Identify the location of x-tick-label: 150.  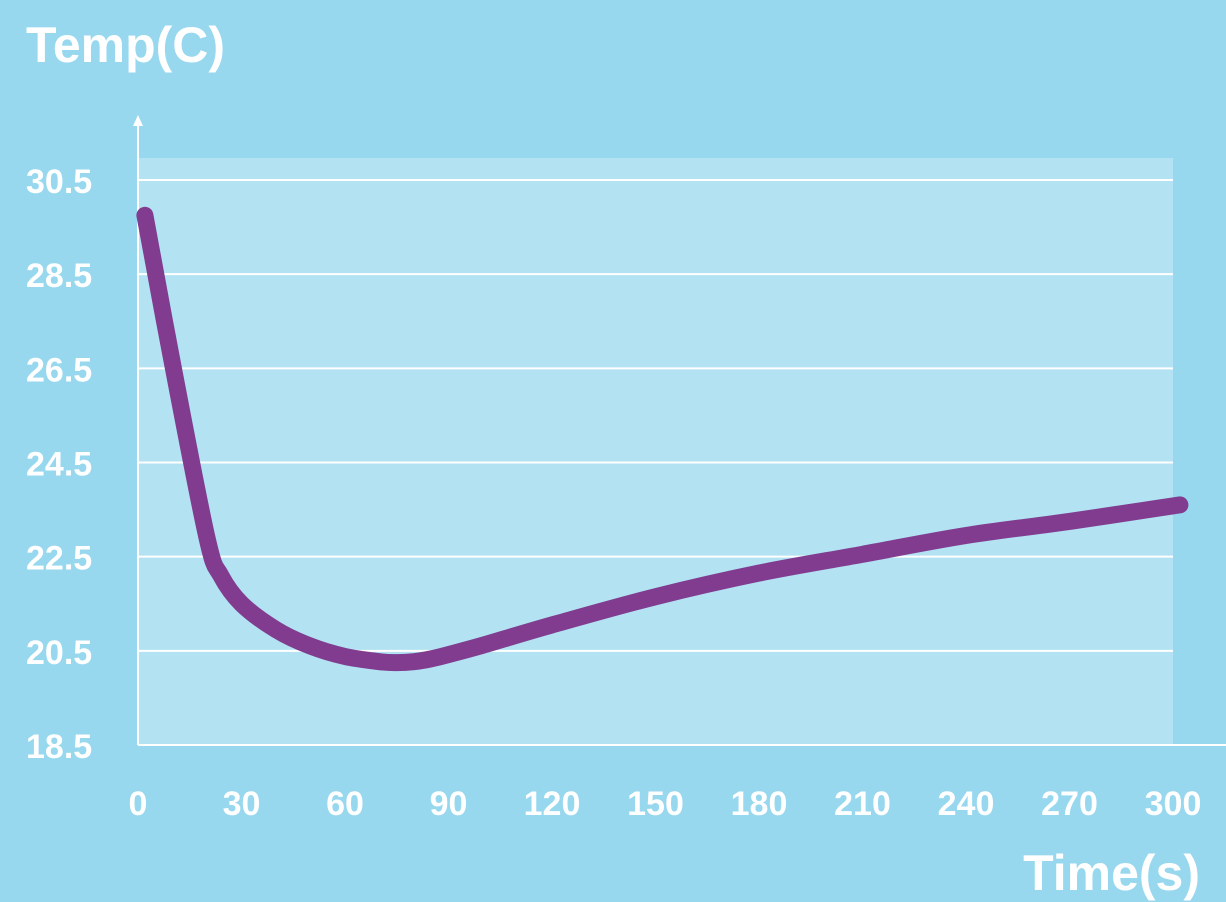
(655, 804).